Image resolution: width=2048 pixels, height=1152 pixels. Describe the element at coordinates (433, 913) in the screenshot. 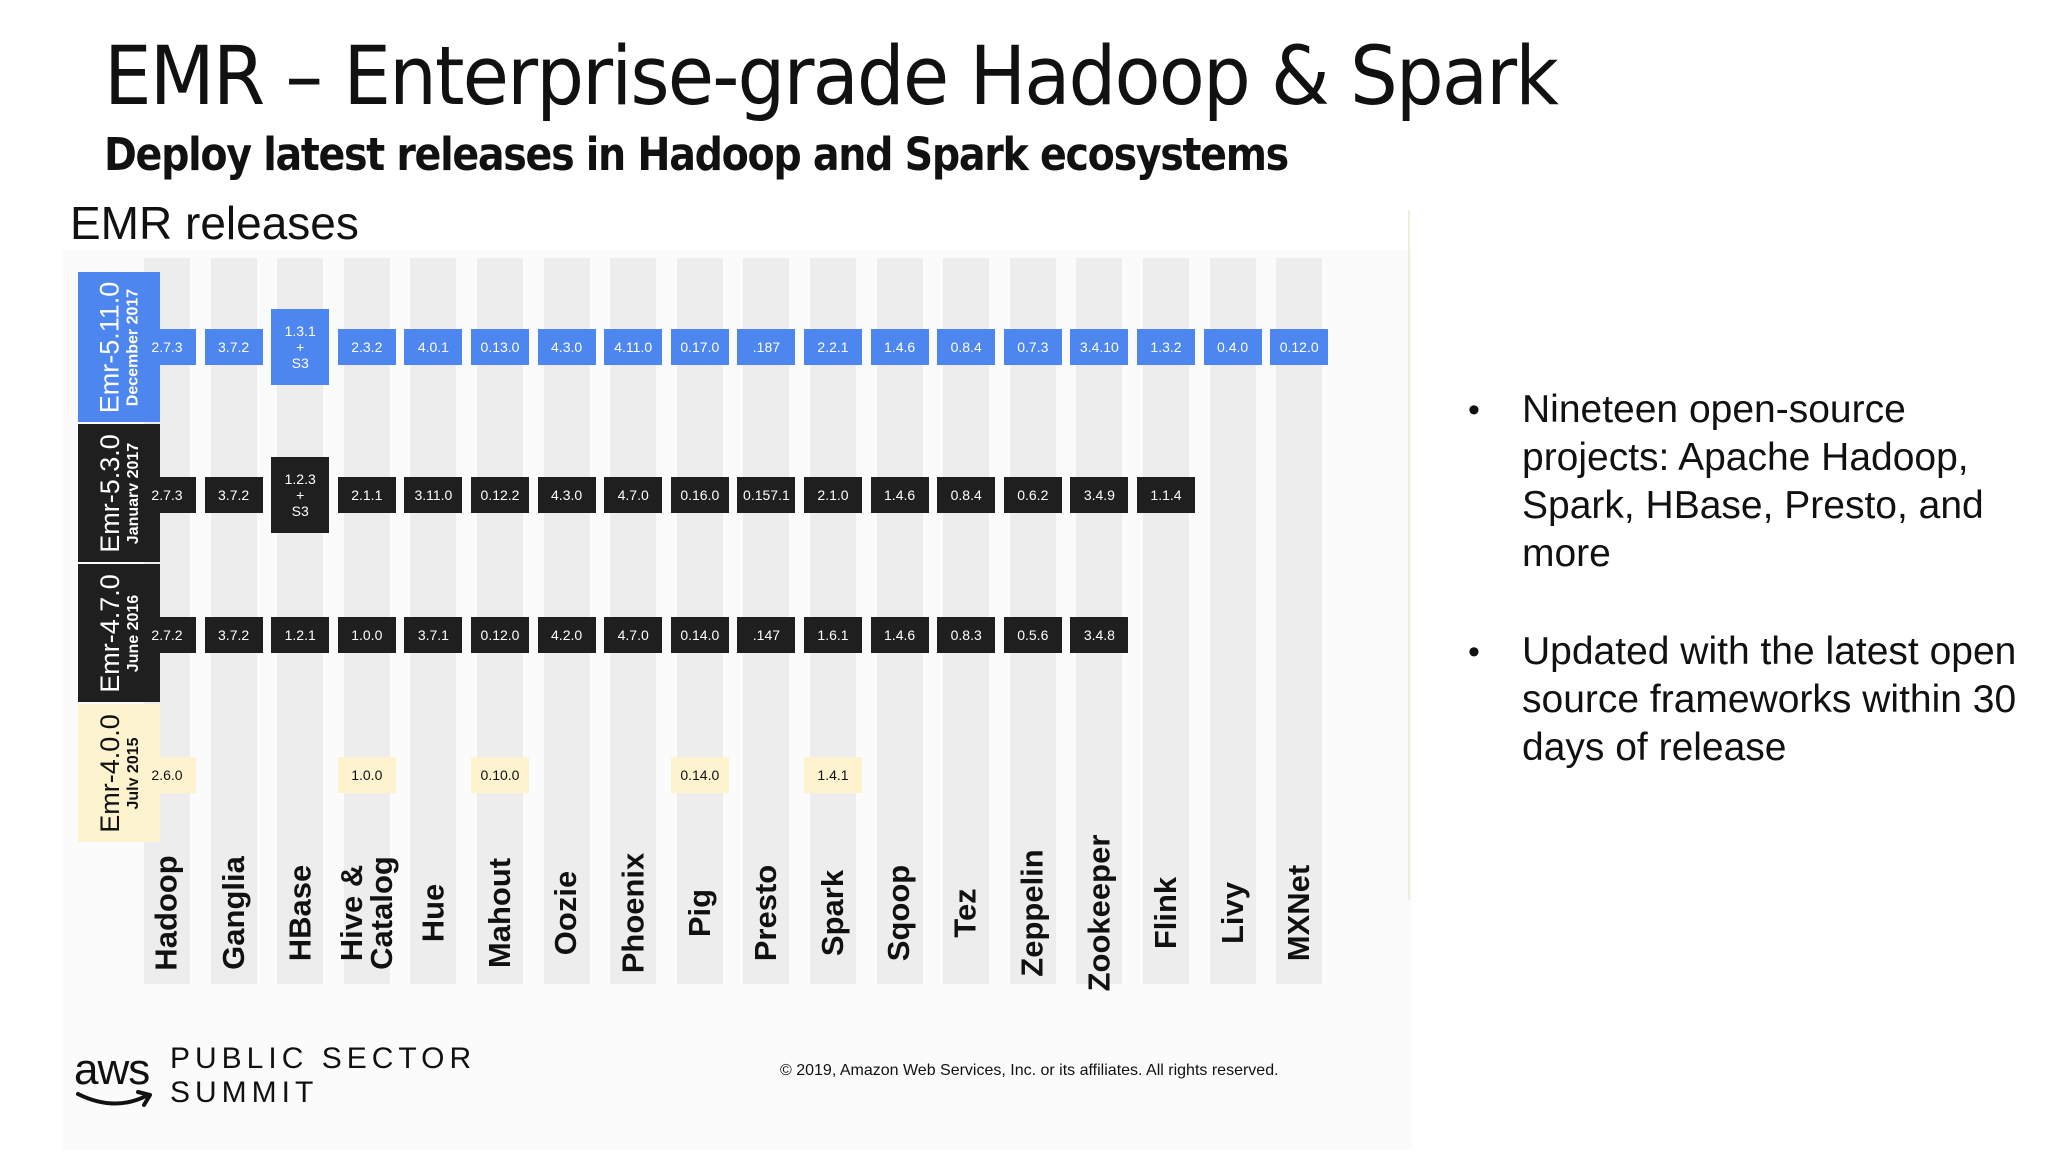

I see `project-label-text: Hue` at that location.